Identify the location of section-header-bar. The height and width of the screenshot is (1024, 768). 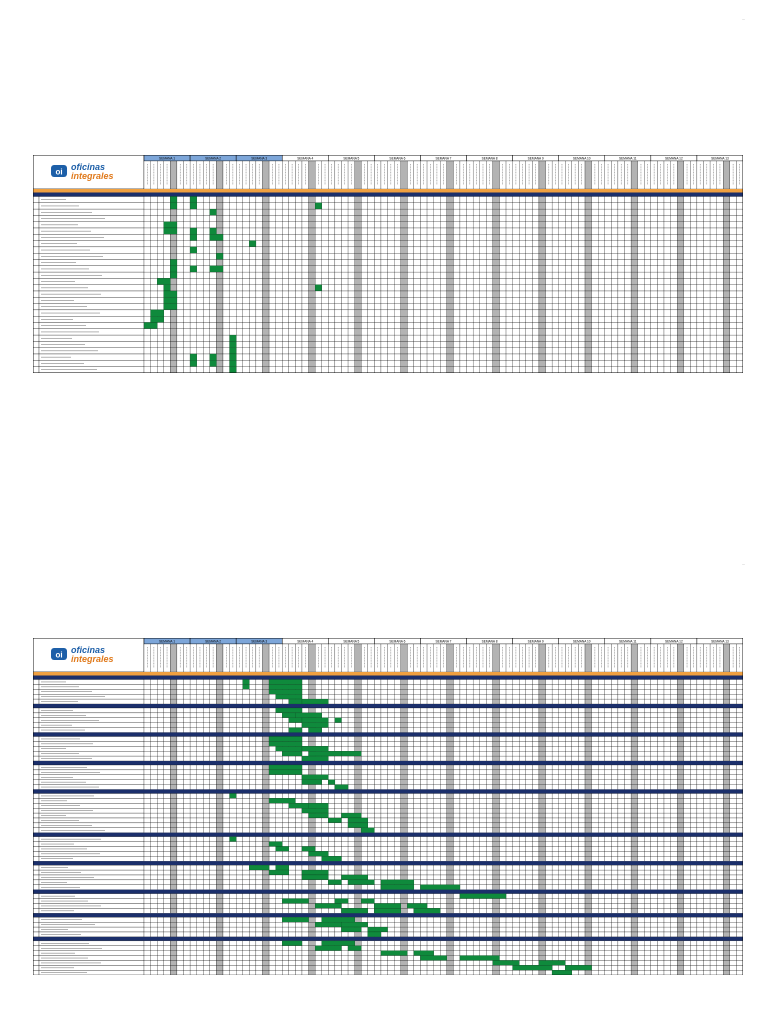
(388, 194).